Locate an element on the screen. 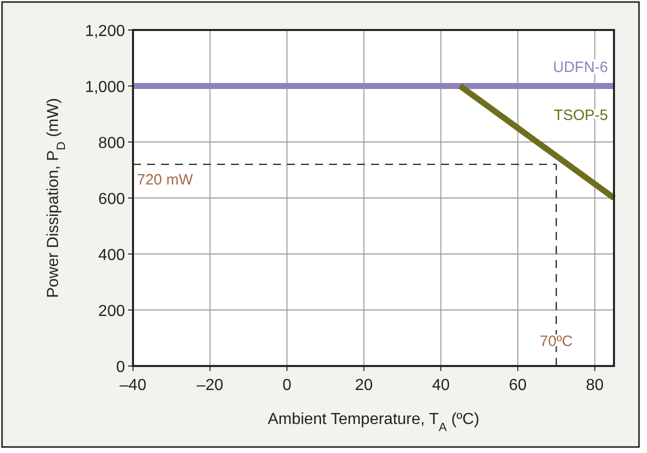 The width and height of the screenshot is (647, 453). x-axis-title: Ambient Temperature, T$_{A}$ (ºC) is located at coordinates (374, 422).